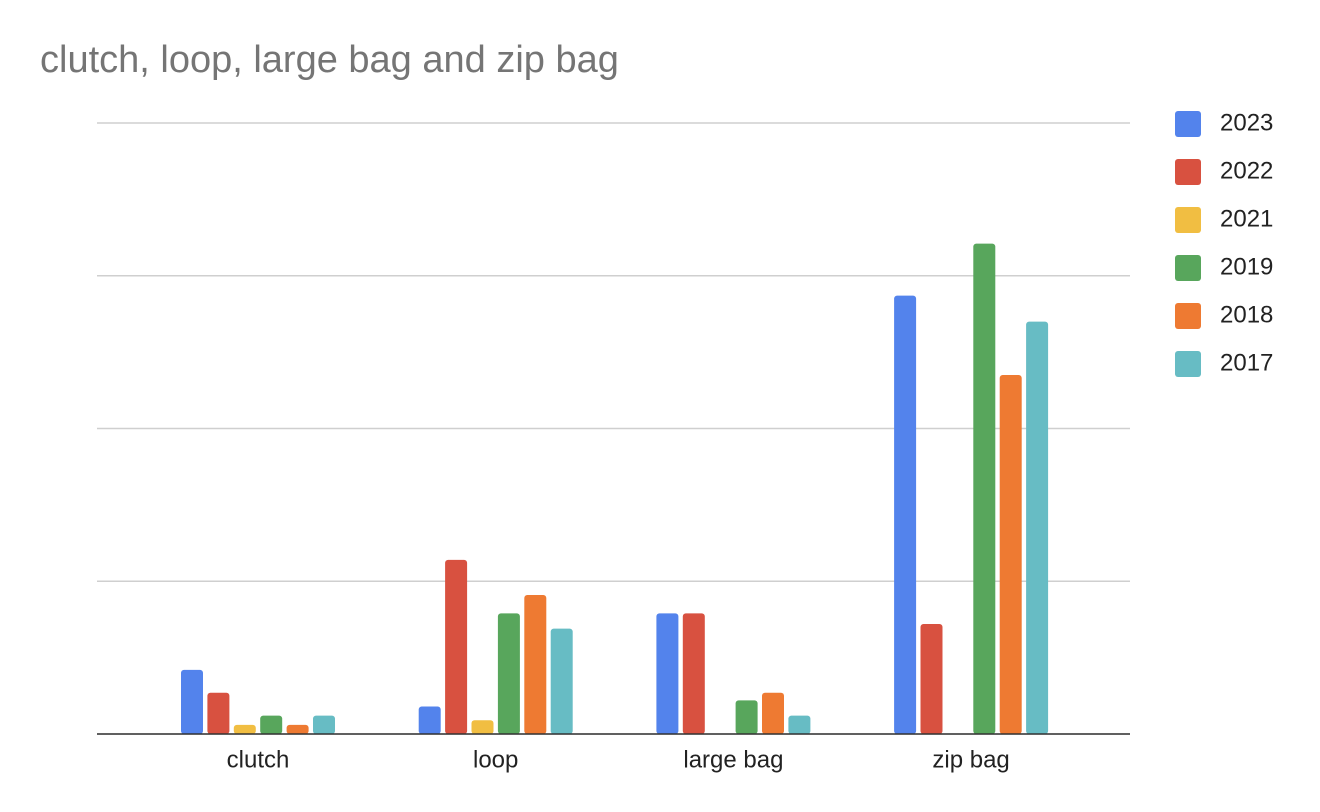 The height and width of the screenshot is (812, 1320). Describe the element at coordinates (1246, 266) in the screenshot. I see `legend-label: 2019` at that location.